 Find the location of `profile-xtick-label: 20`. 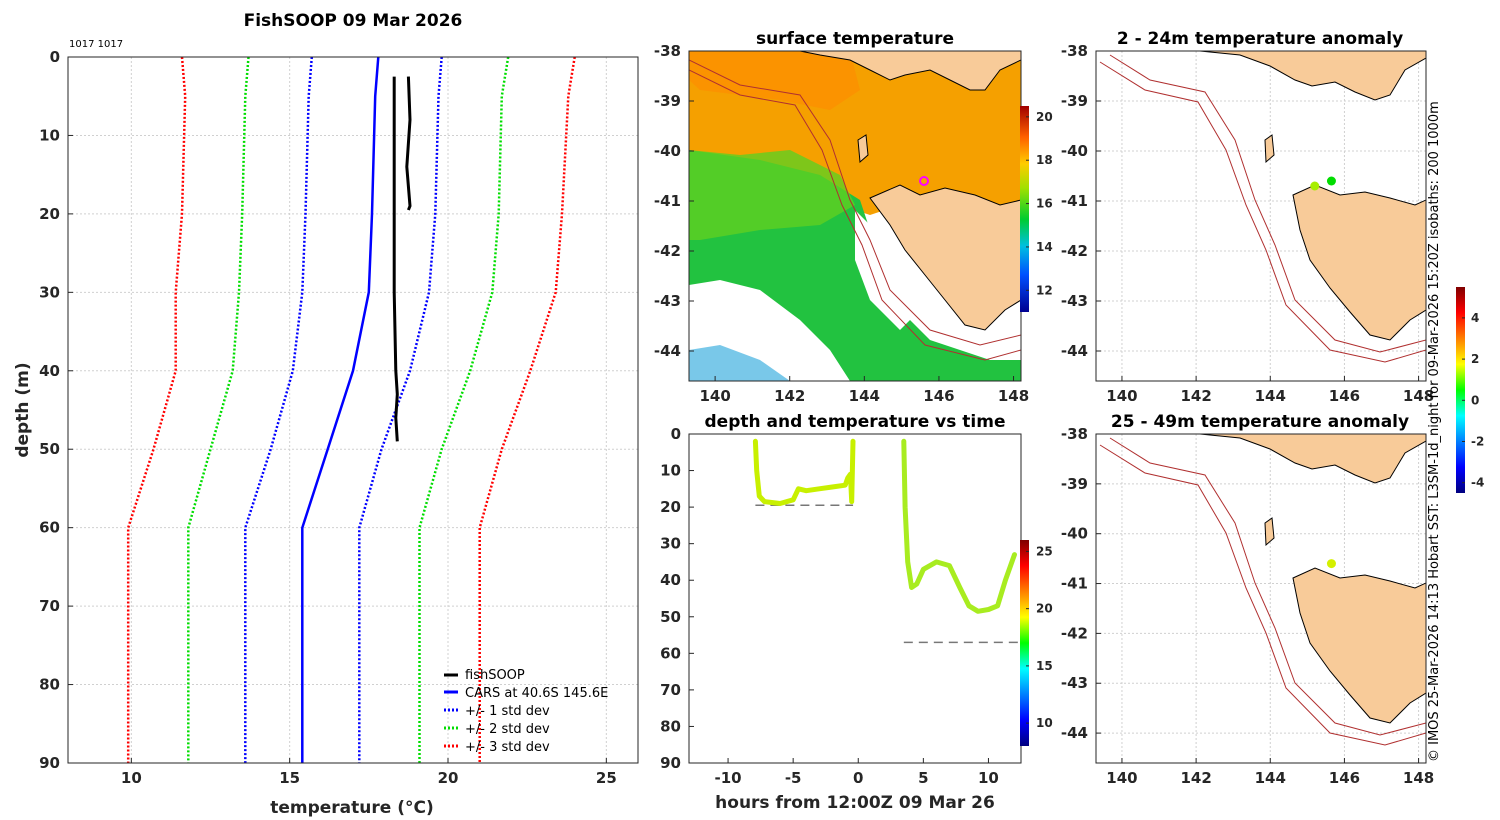

profile-xtick-label: 20 is located at coordinates (448, 778).